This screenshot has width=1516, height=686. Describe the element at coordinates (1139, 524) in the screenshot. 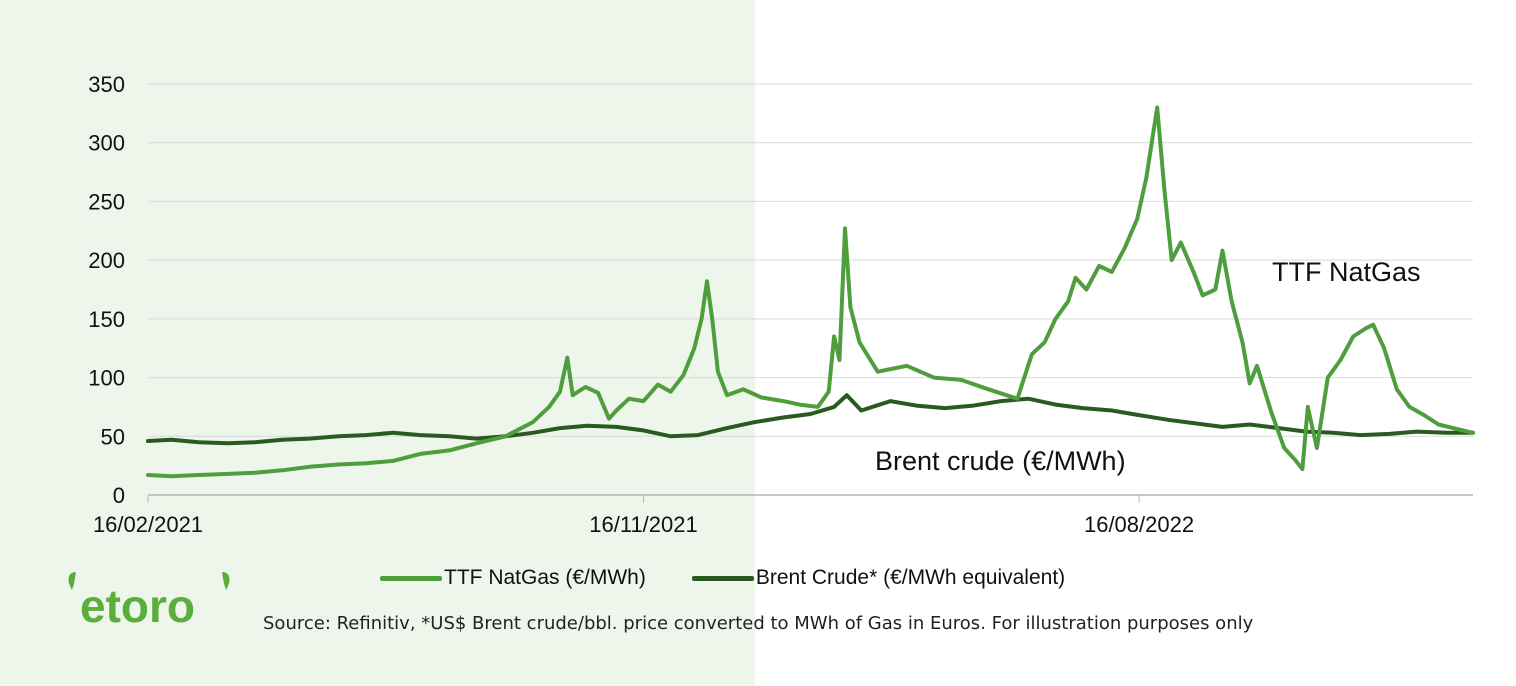

I see `x-tick-label: 16/08/2022` at that location.